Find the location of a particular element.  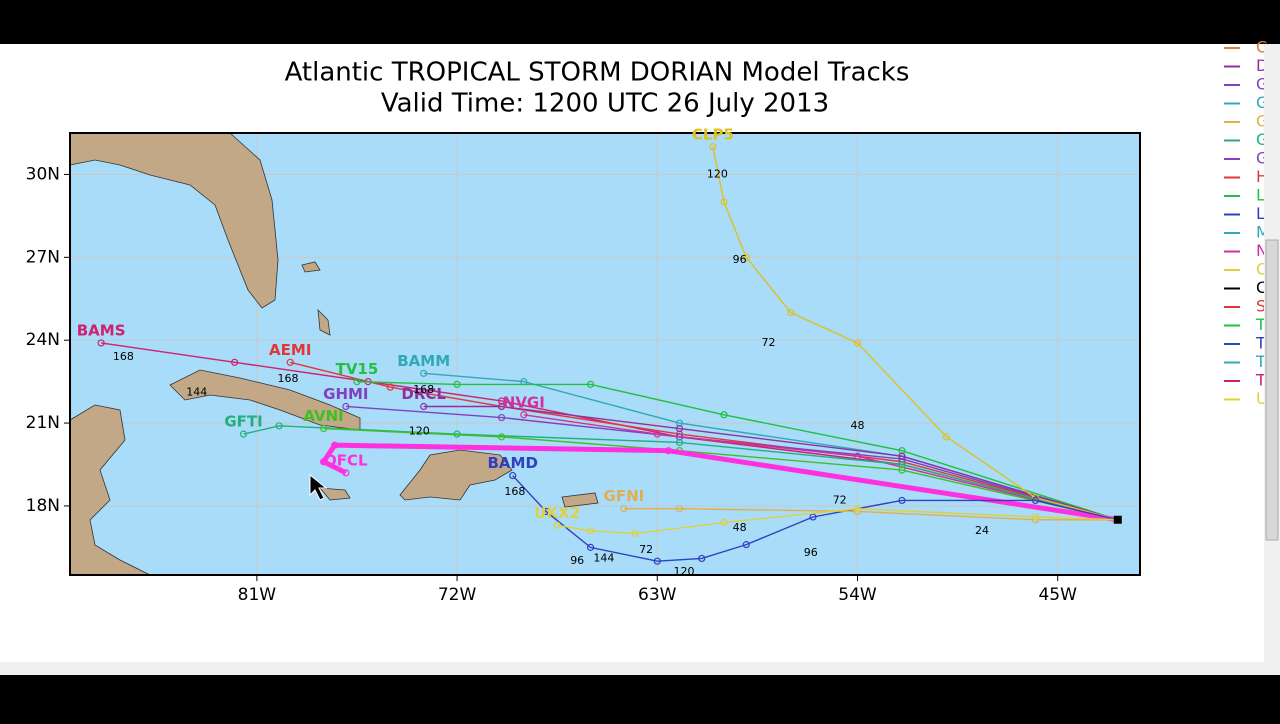

y-tick-label: 24N is located at coordinates (43, 340).